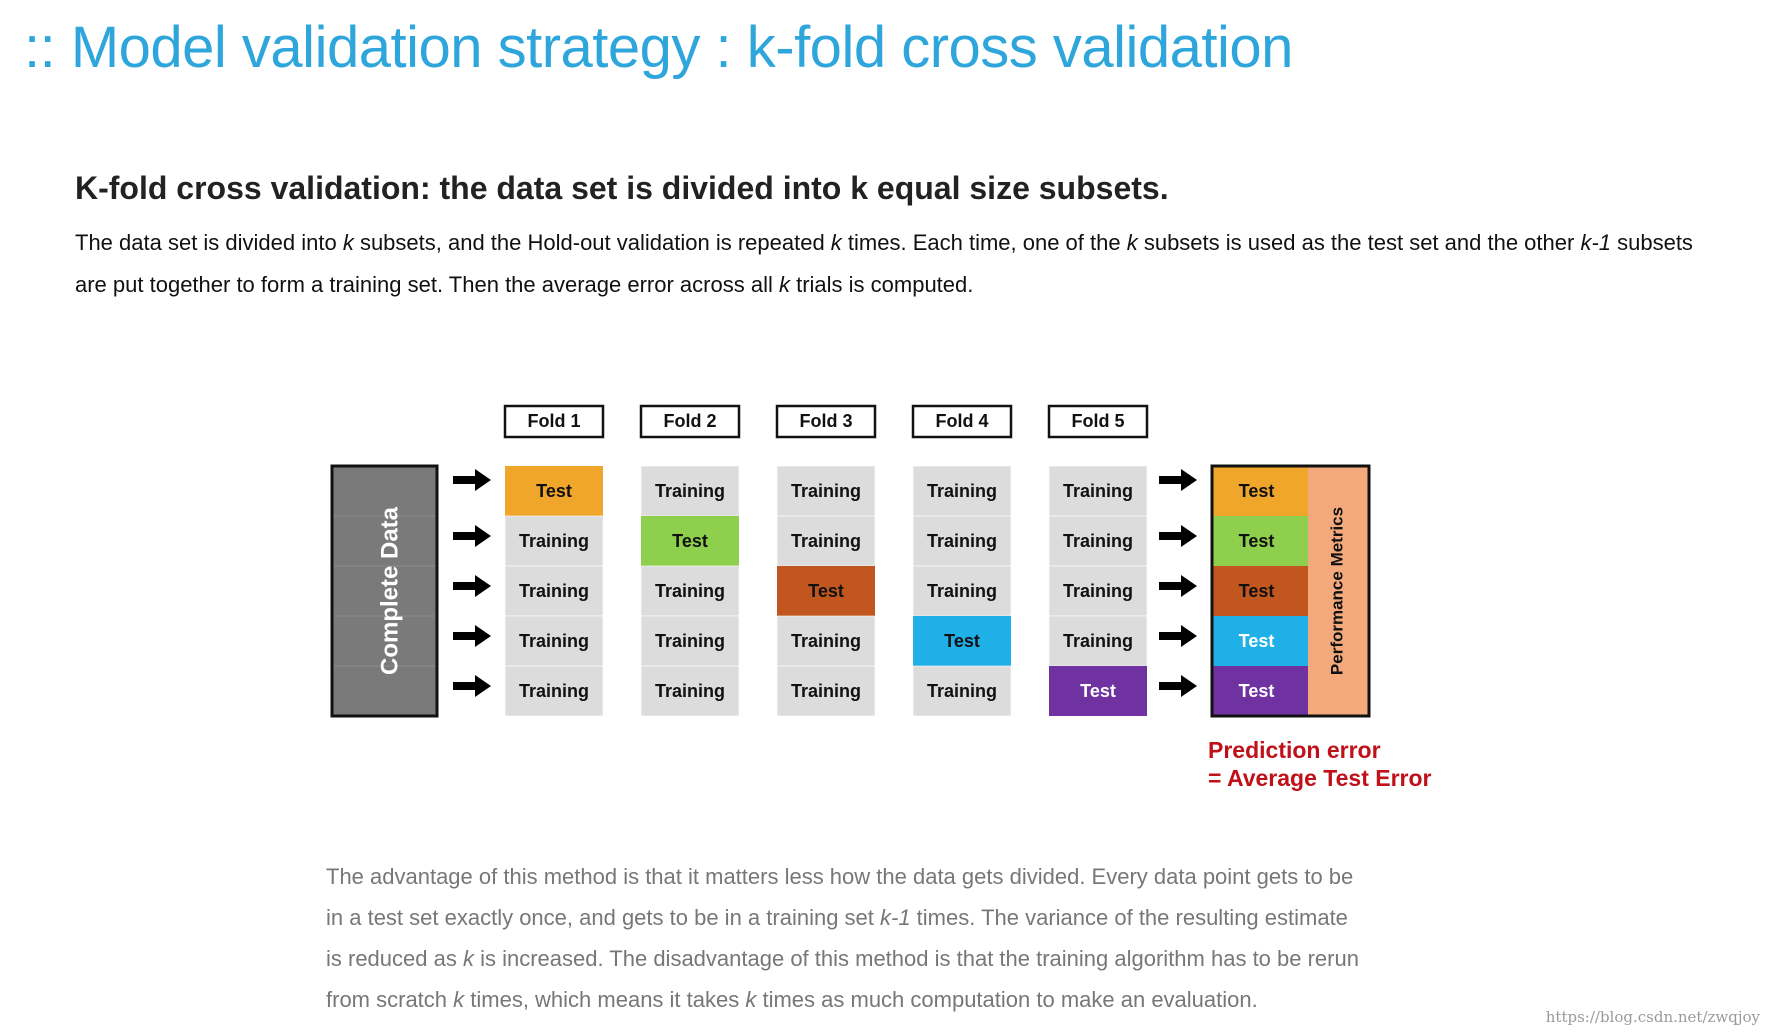 This screenshot has height=1032, width=1766. I want to click on text-segment: times. Each time, one of the, so click(984, 242).